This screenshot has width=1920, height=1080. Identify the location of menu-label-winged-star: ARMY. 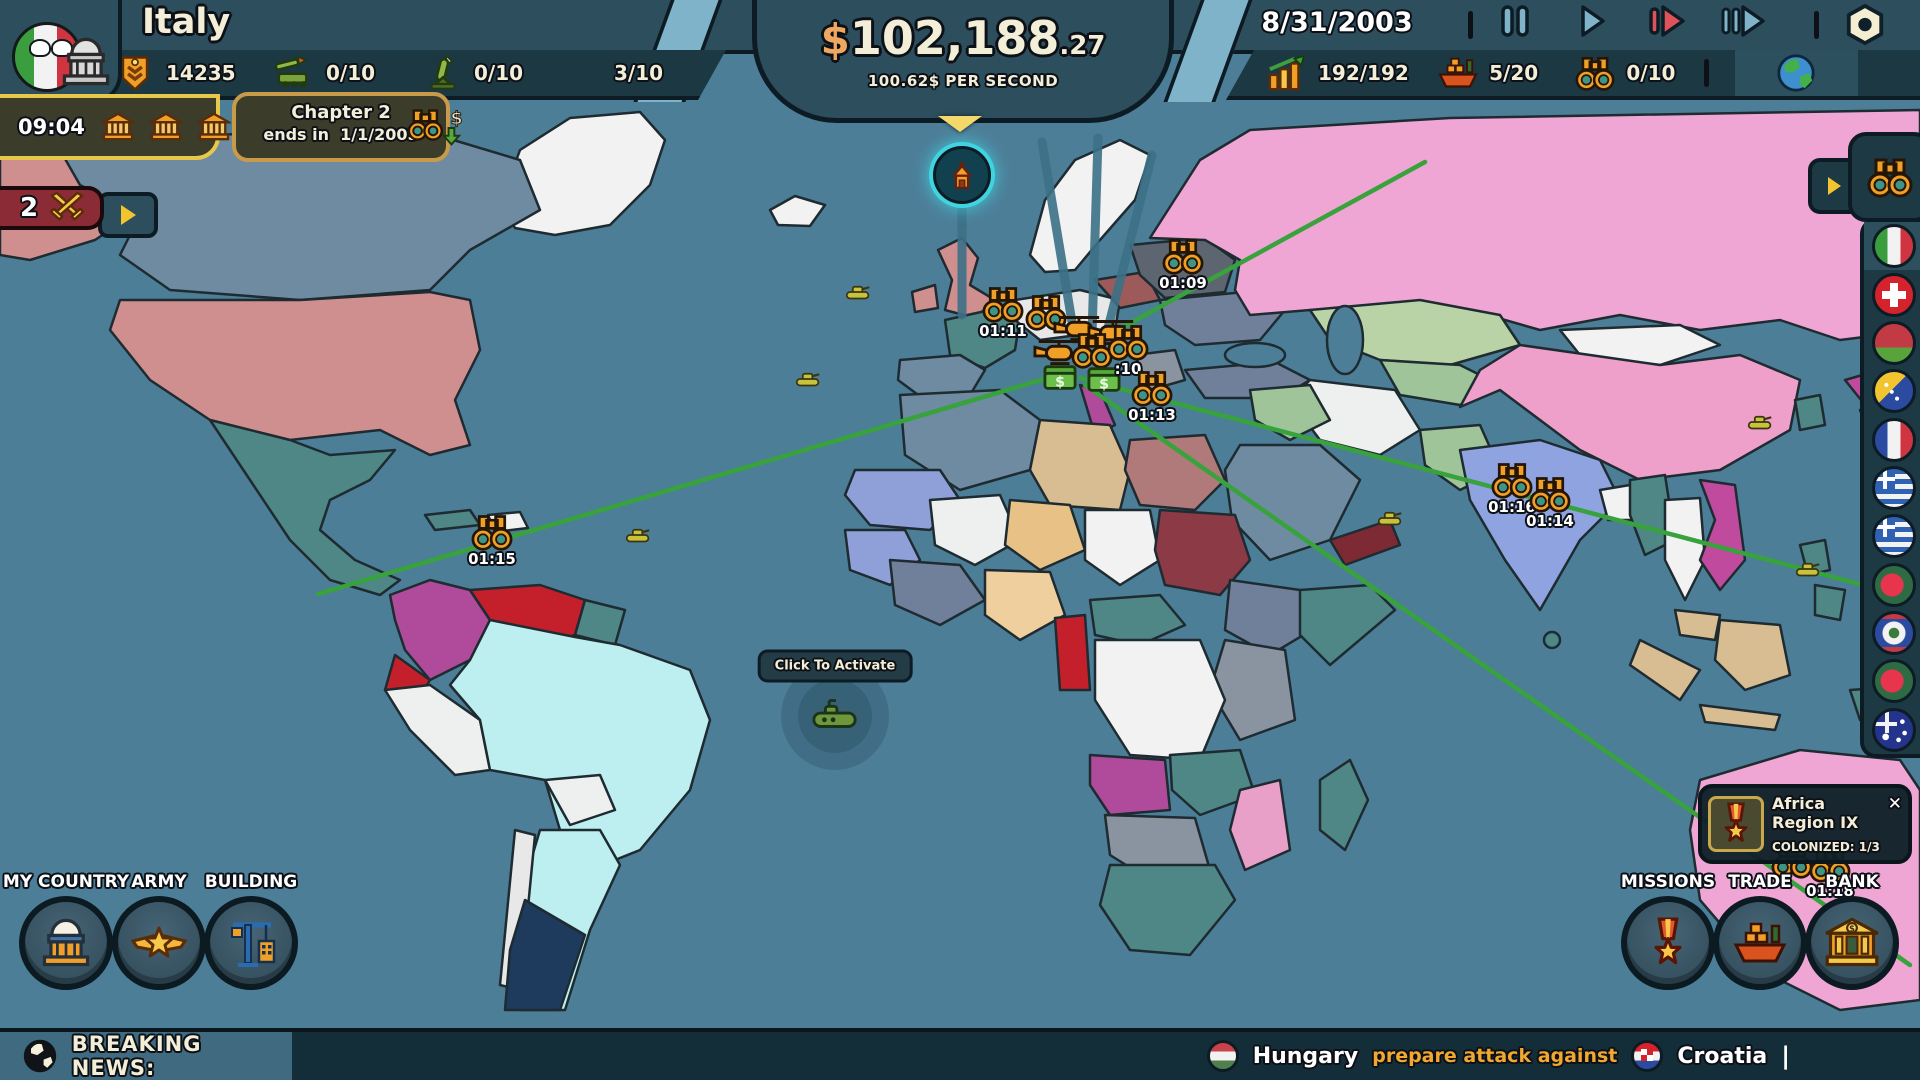
(159, 882).